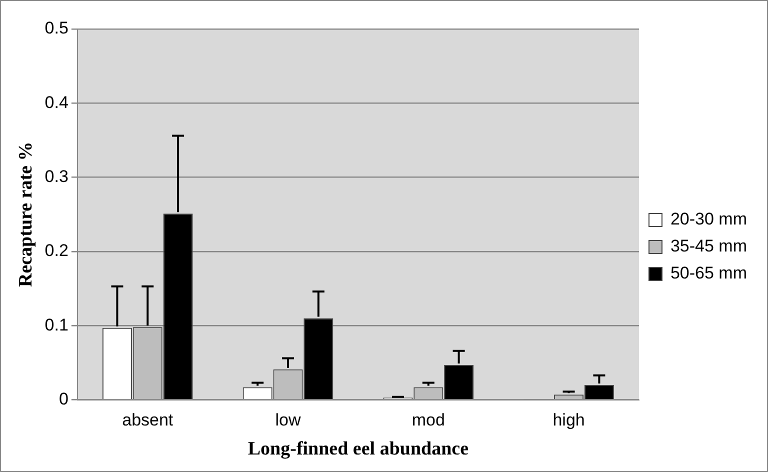 The image size is (768, 472). What do you see at coordinates (709, 246) in the screenshot?
I see `legend-label: 35-45 mm` at bounding box center [709, 246].